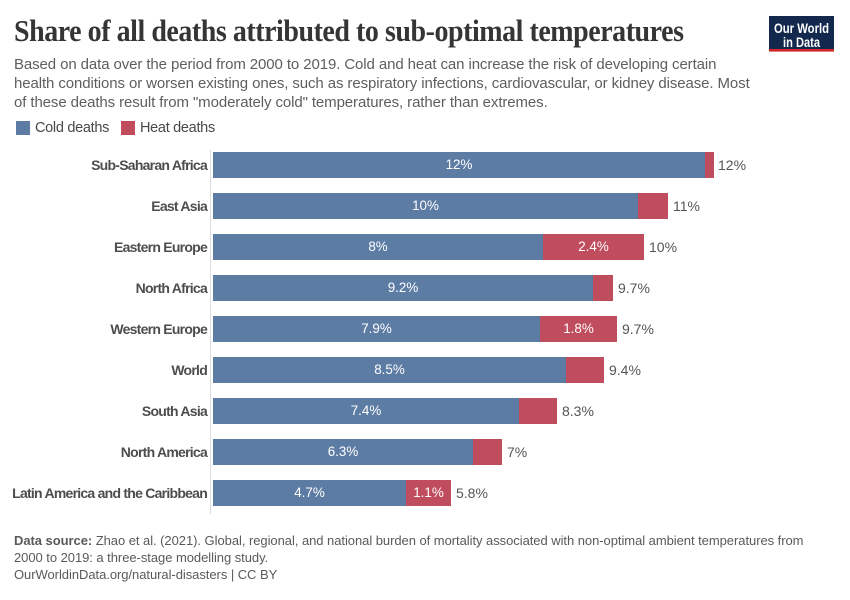 This screenshot has height=600, width=850. What do you see at coordinates (801, 28) in the screenshot?
I see `svg-text: Our World` at bounding box center [801, 28].